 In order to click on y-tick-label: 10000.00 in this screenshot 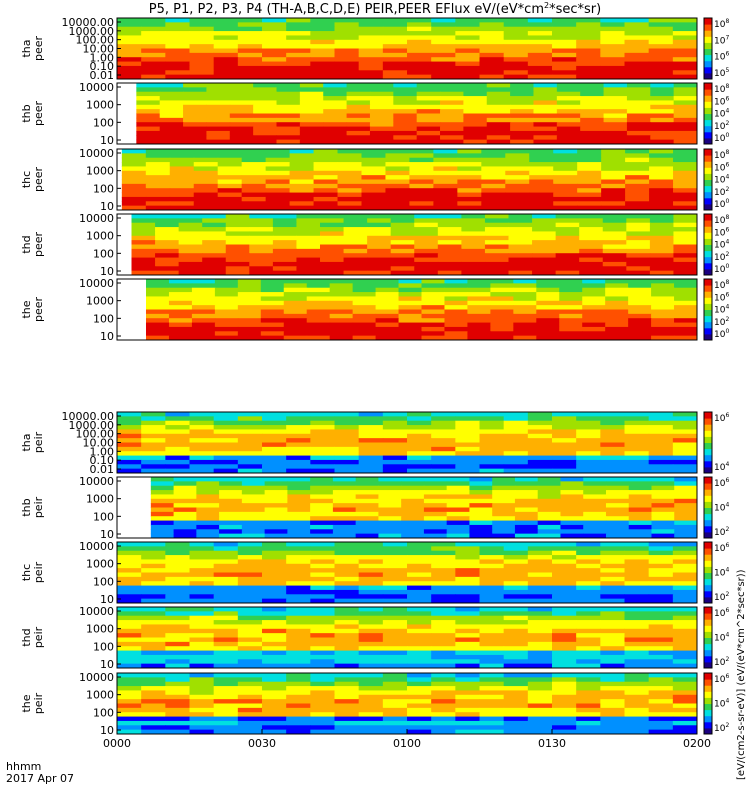, I will do `click(88, 416)`.